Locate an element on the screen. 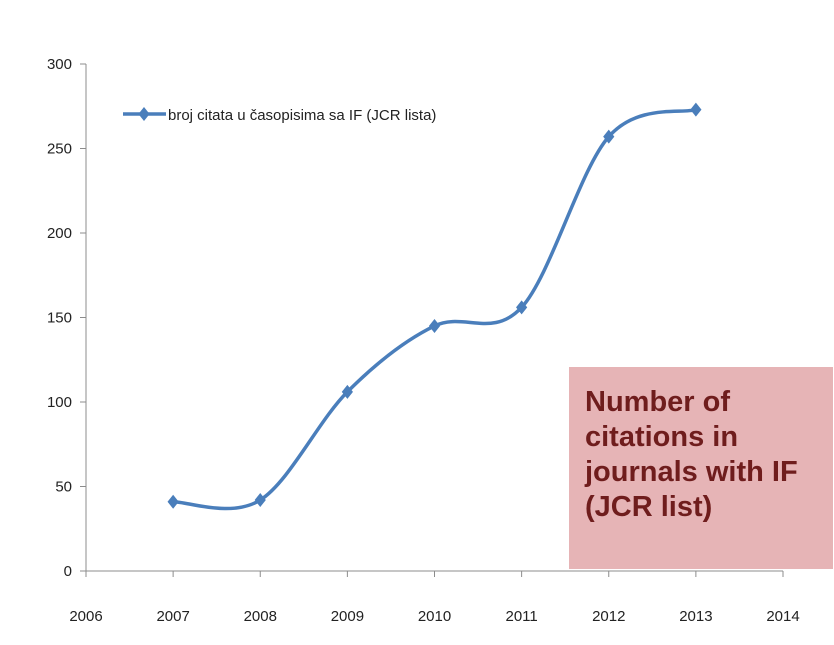 The width and height of the screenshot is (834, 645). y-tick-label: 50 is located at coordinates (63, 487).